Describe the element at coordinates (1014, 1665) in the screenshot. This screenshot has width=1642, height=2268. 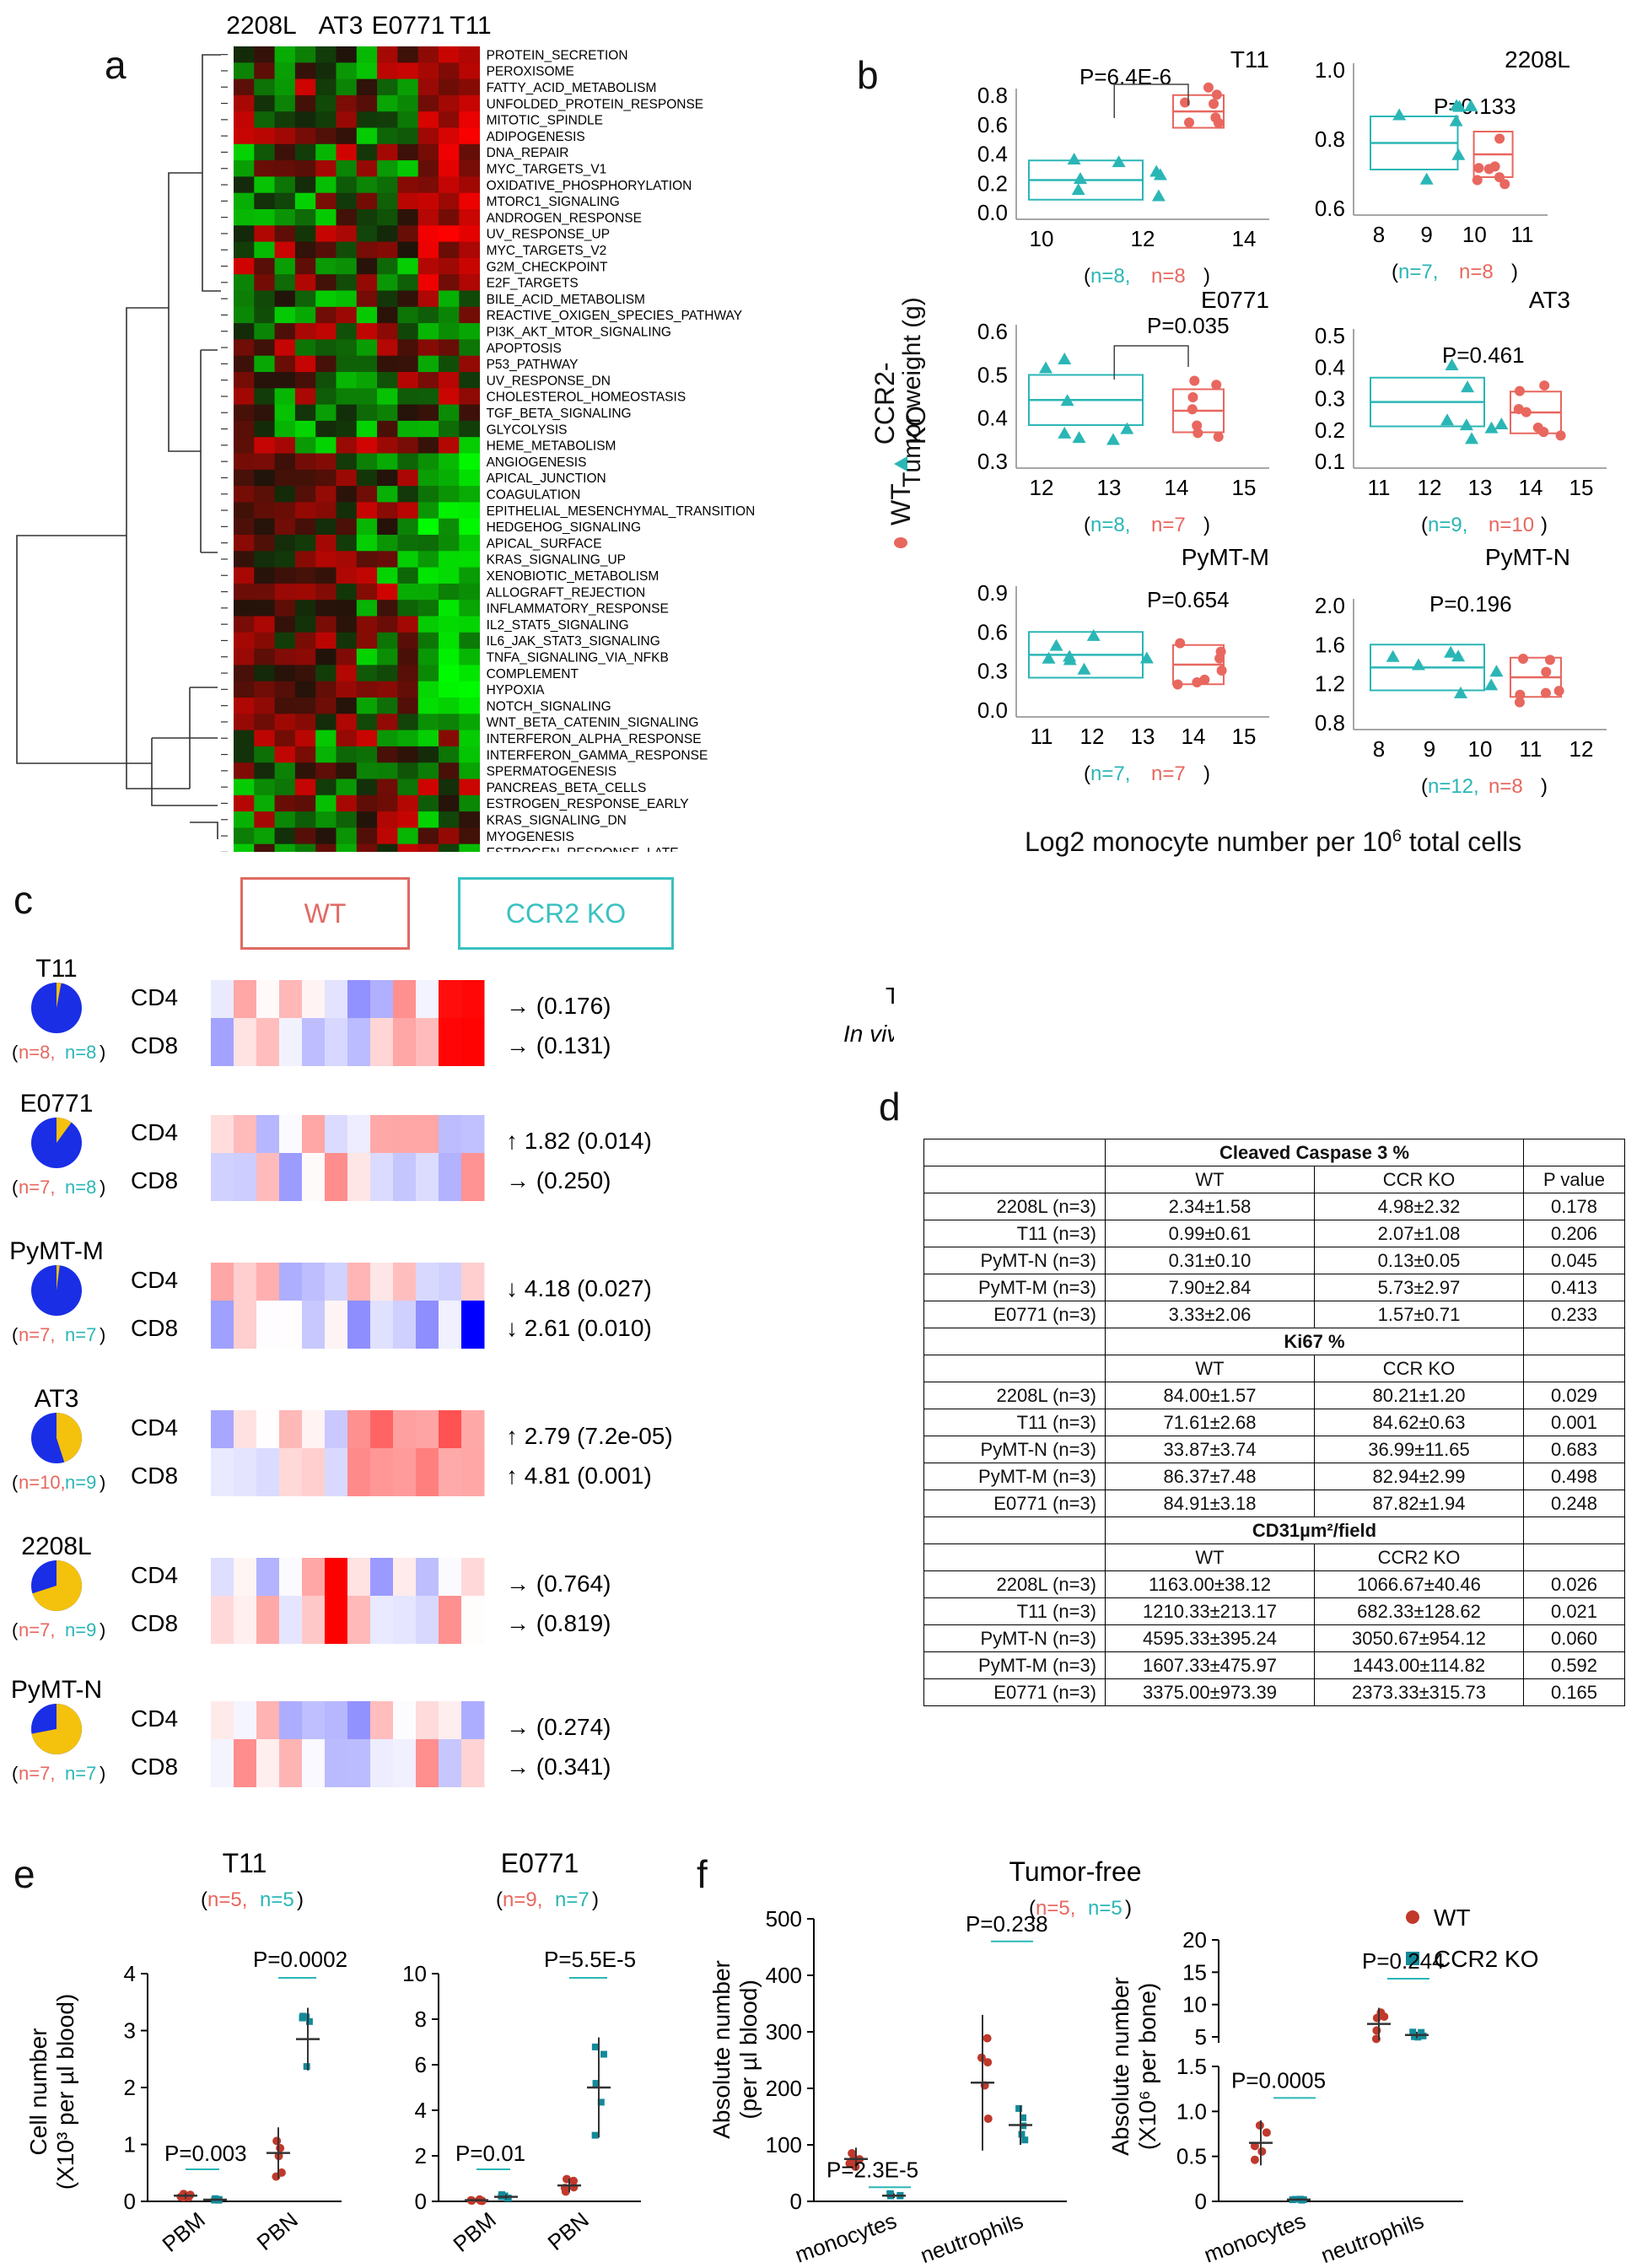
I see `row-label: PyMT-M (n=3)` at that location.